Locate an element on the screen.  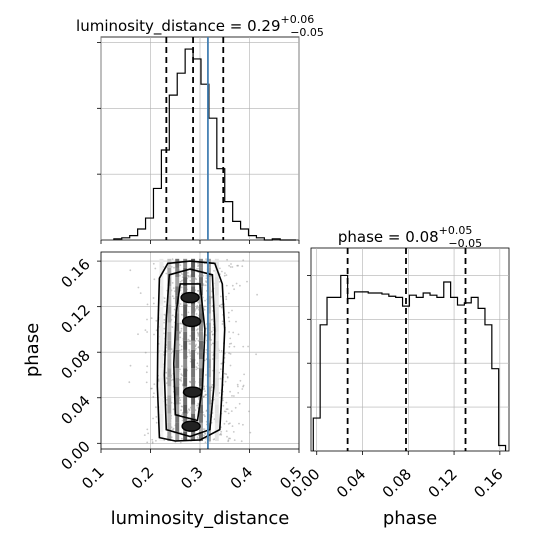
joint-y-ticks: 0.00 0.04 0.08 0.12 0.16 is located at coordinates (79, 364).